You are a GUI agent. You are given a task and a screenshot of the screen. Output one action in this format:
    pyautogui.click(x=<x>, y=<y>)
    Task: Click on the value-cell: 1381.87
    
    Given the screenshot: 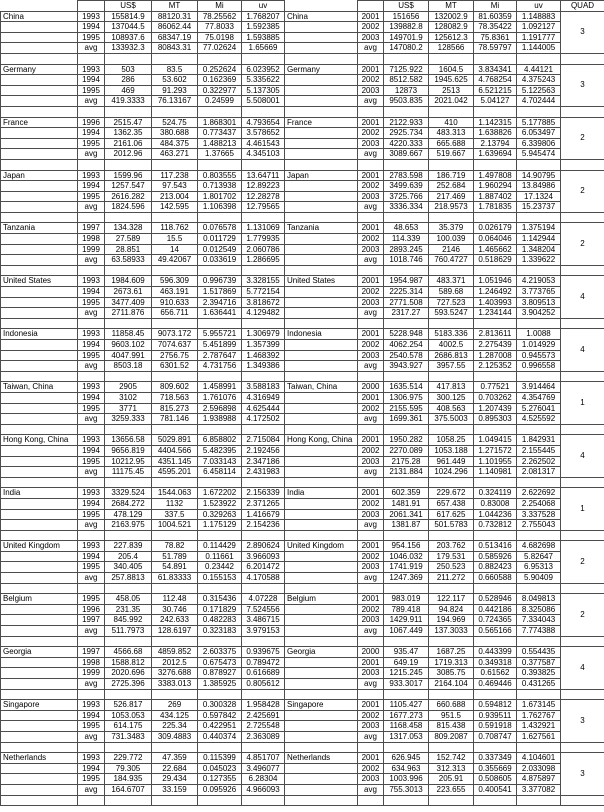 What is the action you would take?
    pyautogui.click(x=406, y=525)
    